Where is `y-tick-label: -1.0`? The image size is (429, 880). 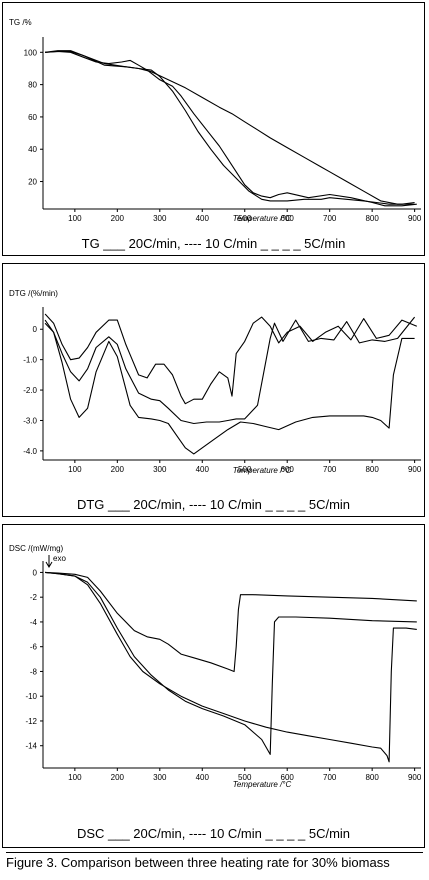 y-tick-label: -1.0 is located at coordinates (30, 360).